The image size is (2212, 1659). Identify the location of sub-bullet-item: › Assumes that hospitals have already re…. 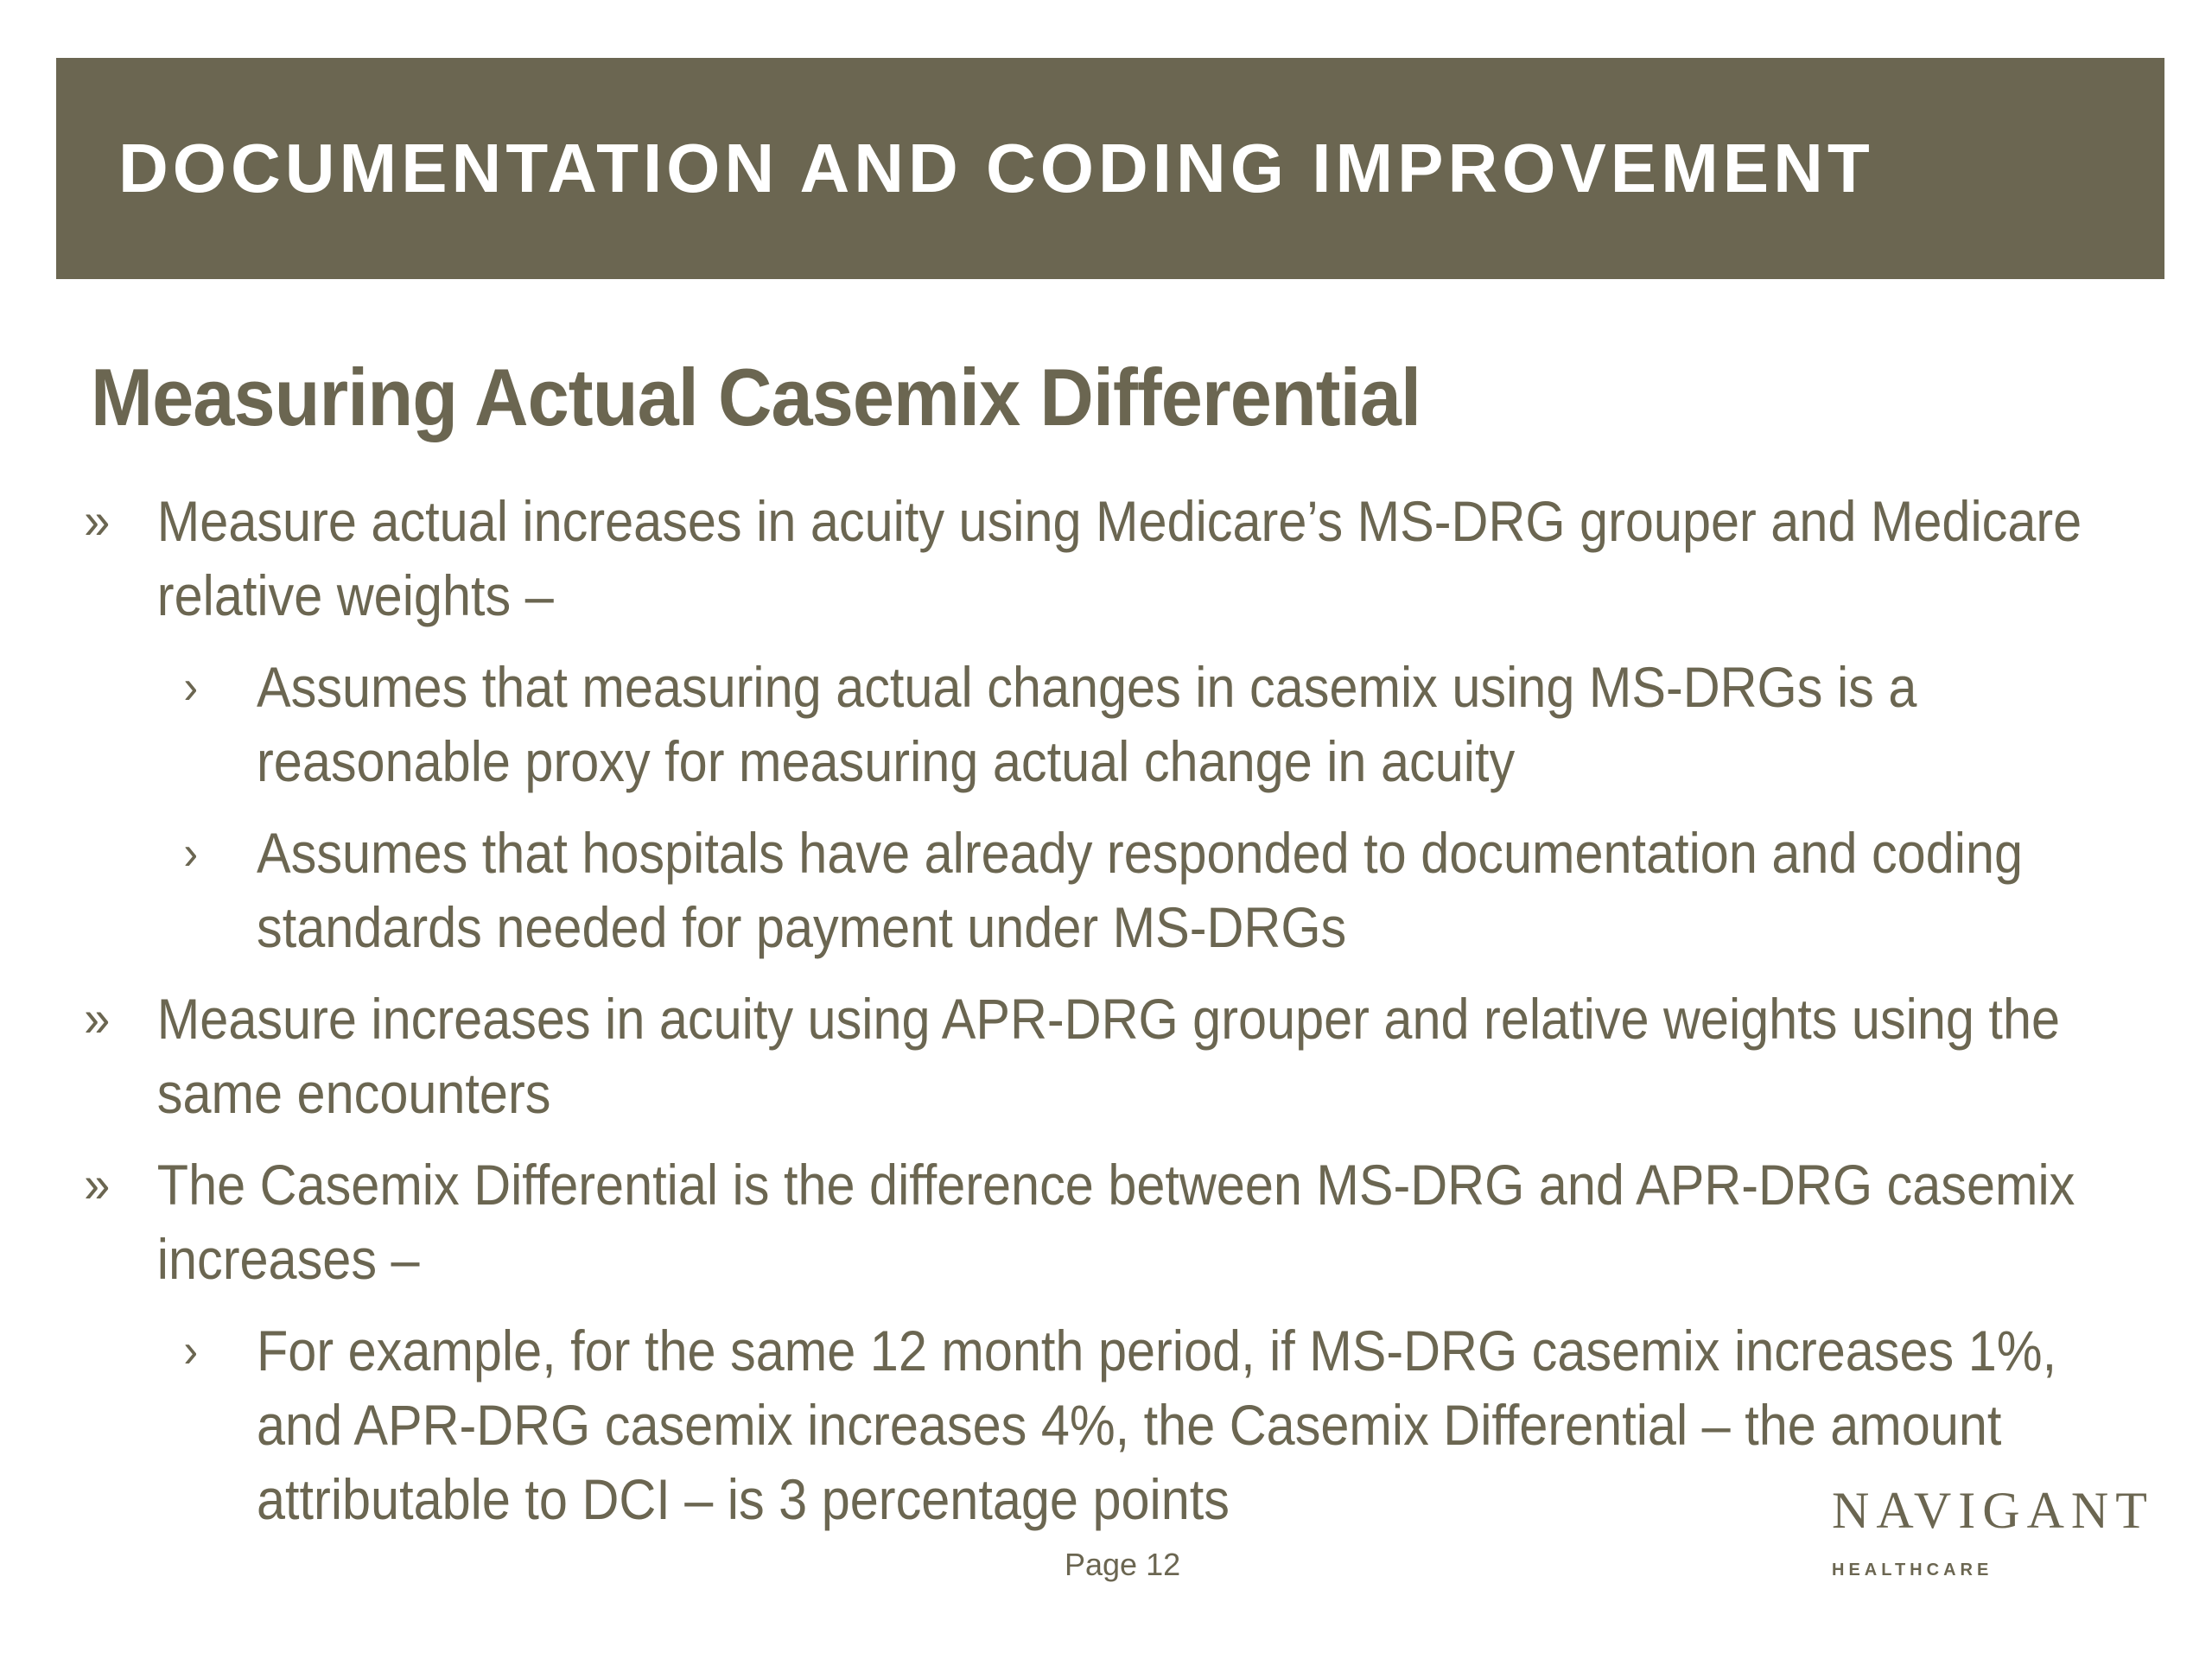
(1012, 890).